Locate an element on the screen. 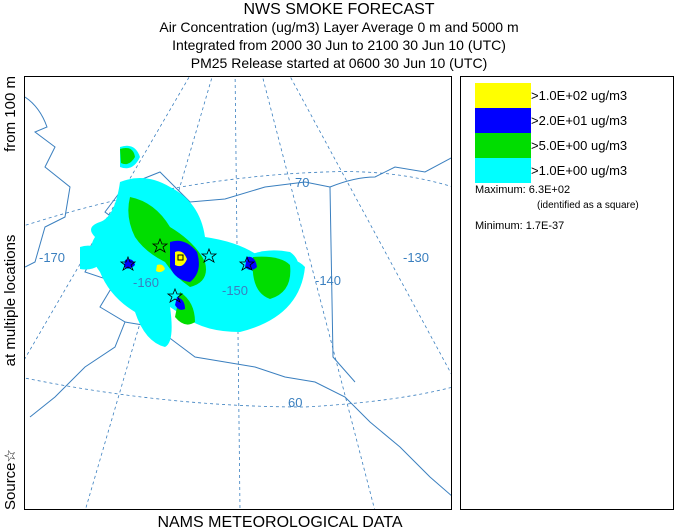 The height and width of the screenshot is (532, 678). lat-label-60: 60 is located at coordinates (295, 402).